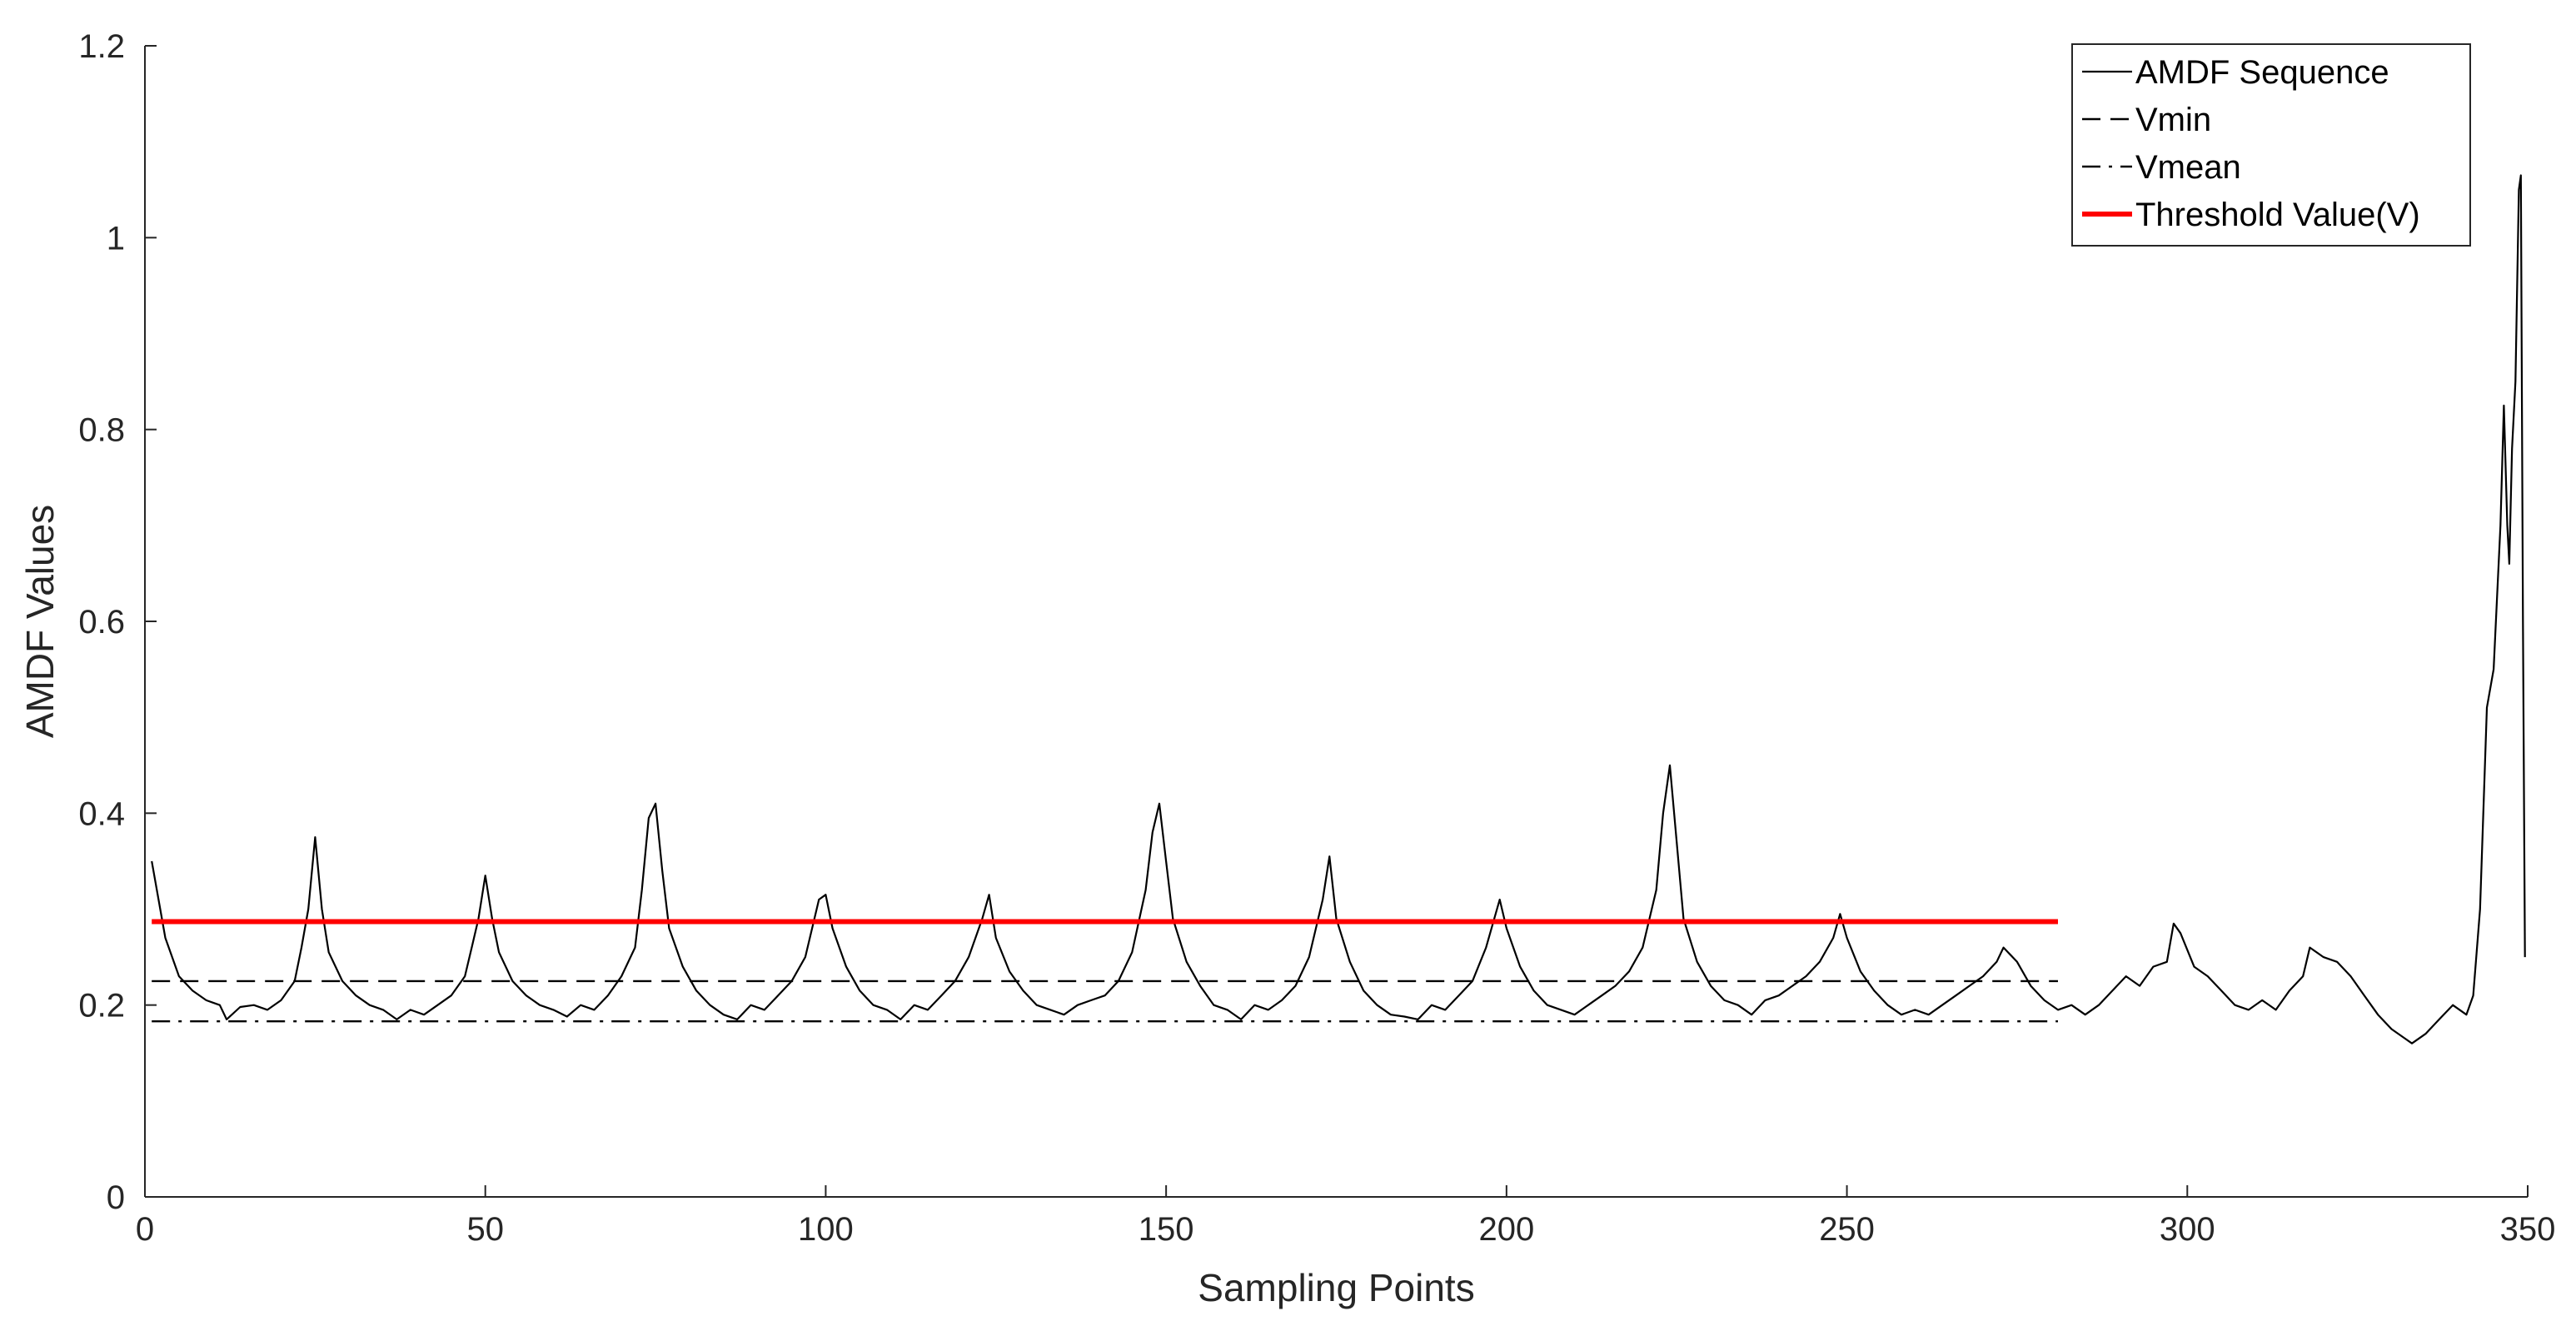  What do you see at coordinates (101, 431) in the screenshot?
I see `y-tick-label: 0.8` at bounding box center [101, 431].